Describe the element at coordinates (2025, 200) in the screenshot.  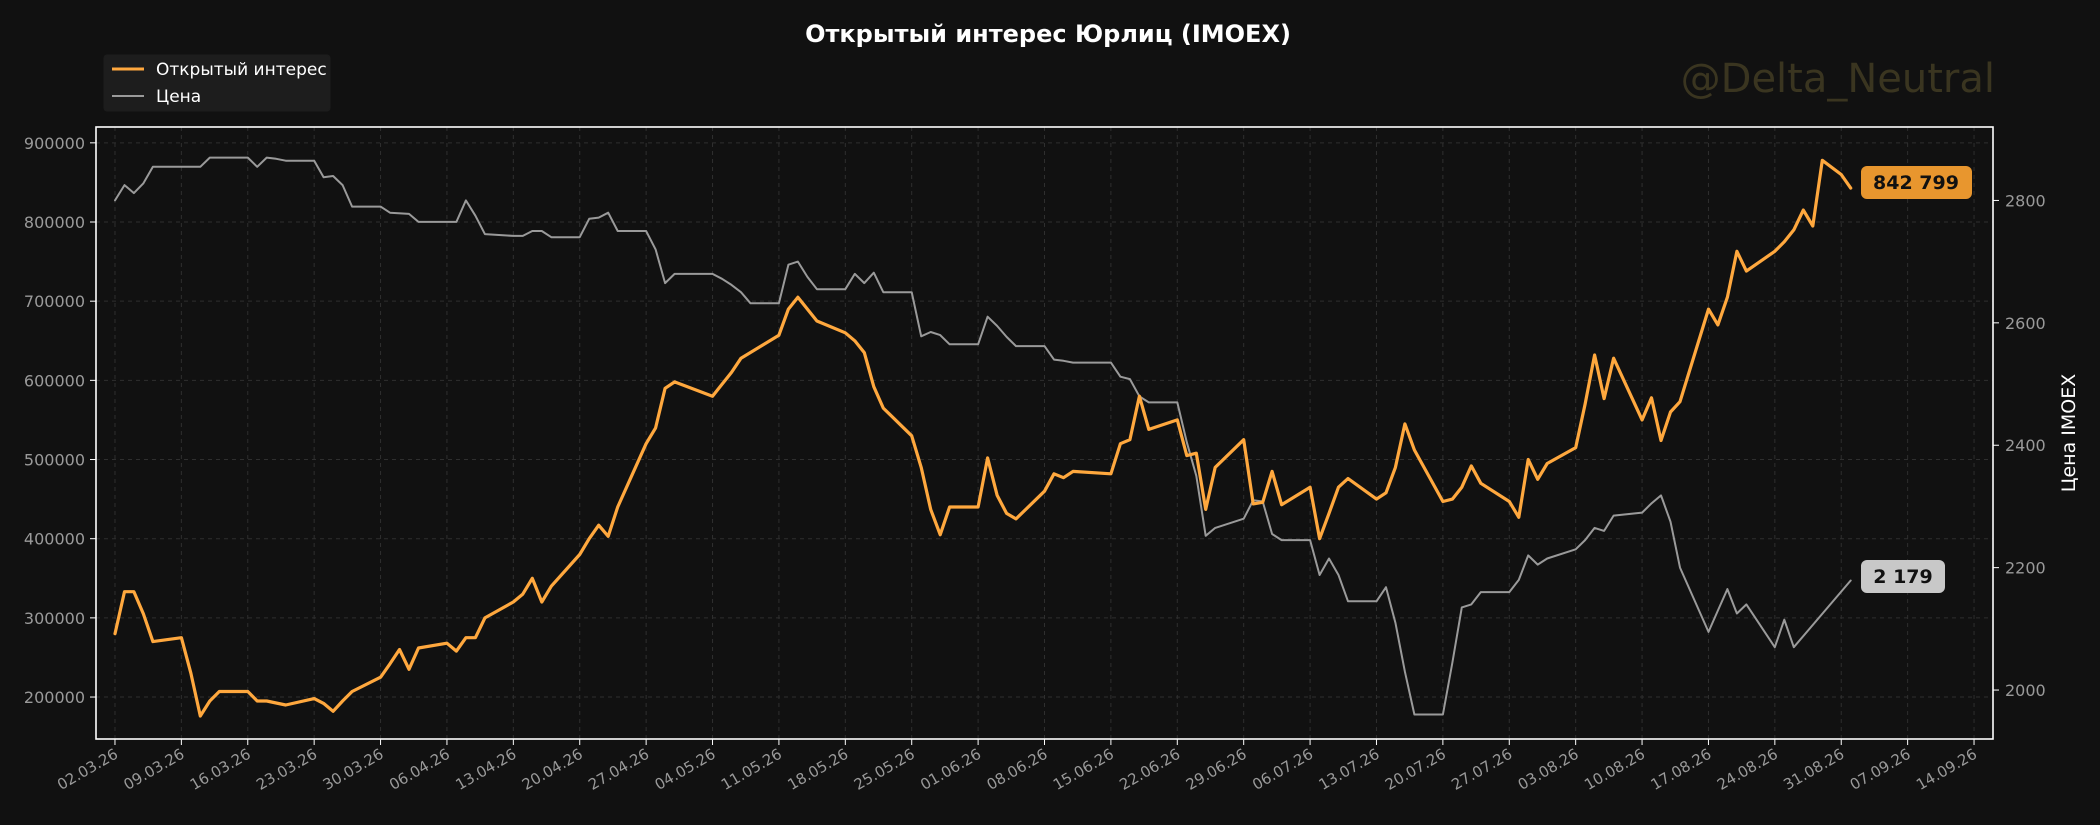
I see `y2-tick-label: 2800` at that location.